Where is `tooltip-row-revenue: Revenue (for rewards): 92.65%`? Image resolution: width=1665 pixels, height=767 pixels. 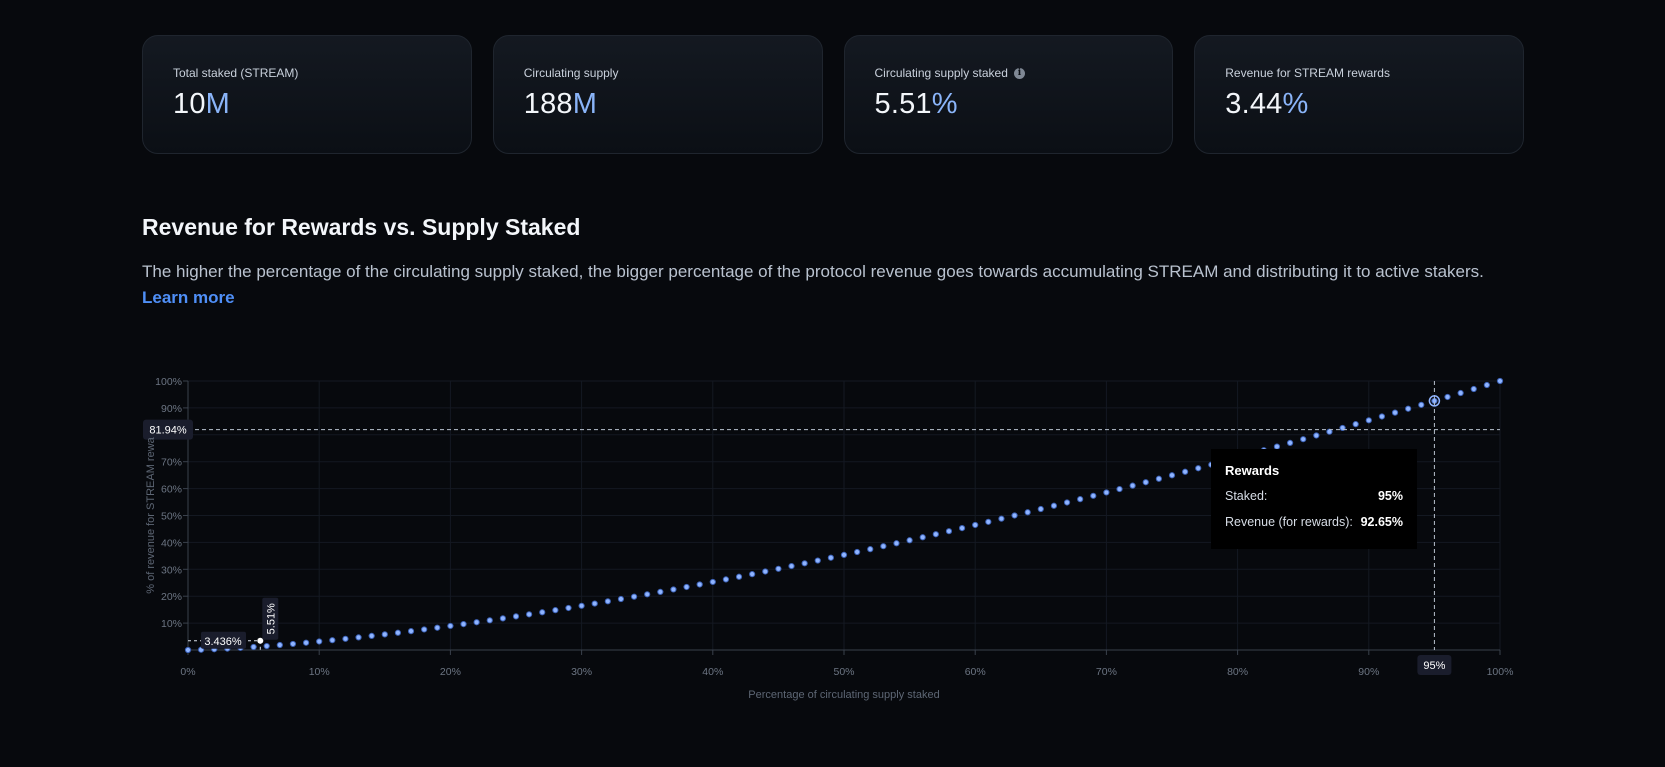
tooltip-row-revenue: Revenue (for rewards): 92.65% is located at coordinates (1314, 522).